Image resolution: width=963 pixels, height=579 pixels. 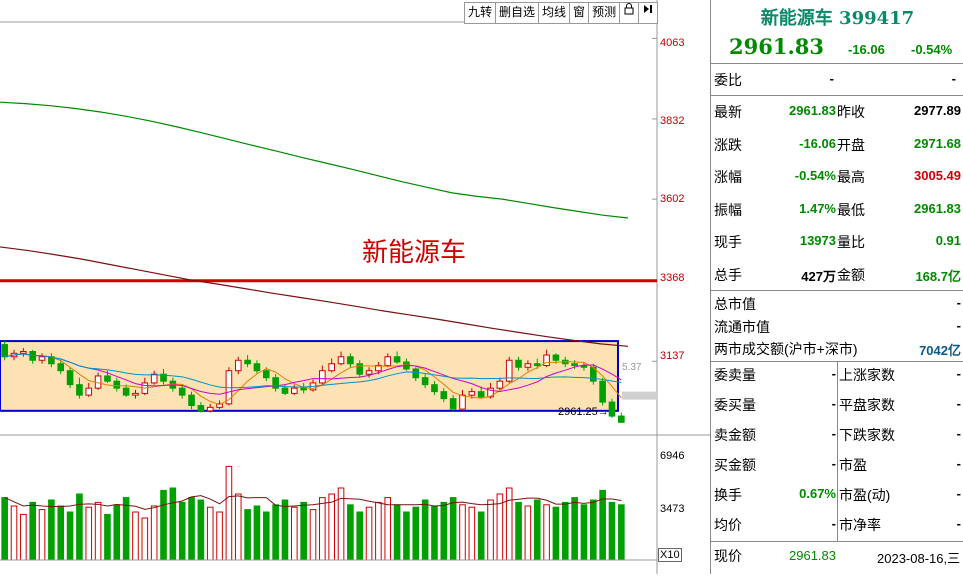 I want to click on stat-label: 市盈(动), so click(x=865, y=495).